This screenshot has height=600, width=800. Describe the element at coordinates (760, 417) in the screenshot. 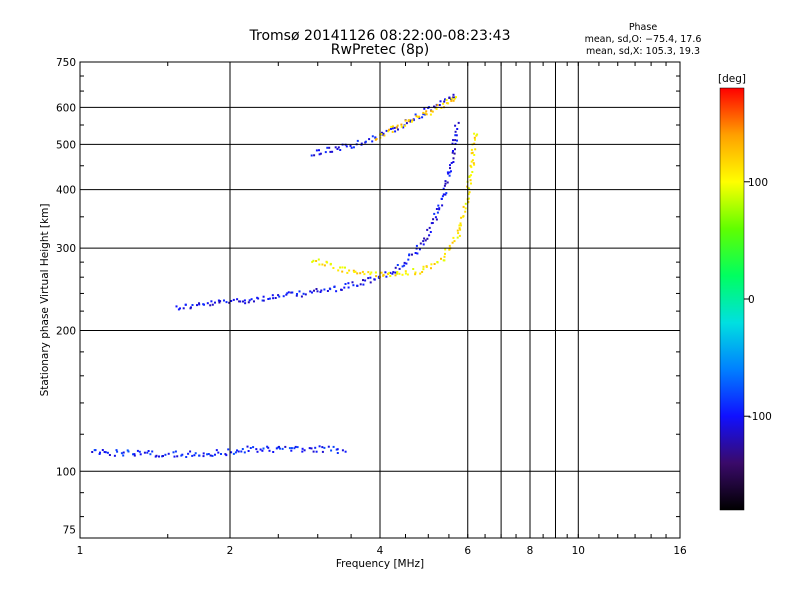

I see `colorbar-tick-label: -100` at that location.